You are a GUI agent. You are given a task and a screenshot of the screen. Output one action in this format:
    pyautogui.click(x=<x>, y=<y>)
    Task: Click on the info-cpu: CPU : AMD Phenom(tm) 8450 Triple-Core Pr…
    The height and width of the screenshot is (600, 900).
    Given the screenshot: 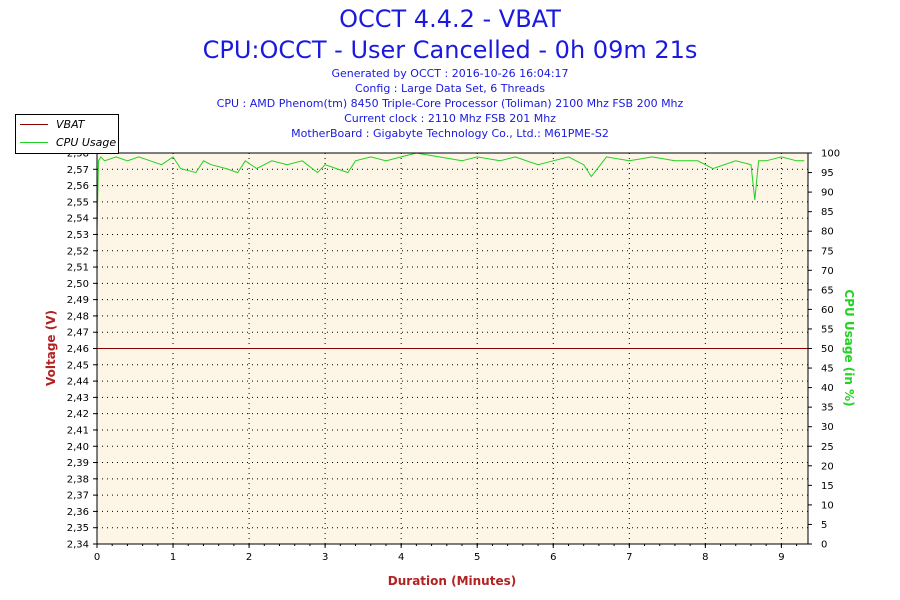 What is the action you would take?
    pyautogui.click(x=450, y=103)
    